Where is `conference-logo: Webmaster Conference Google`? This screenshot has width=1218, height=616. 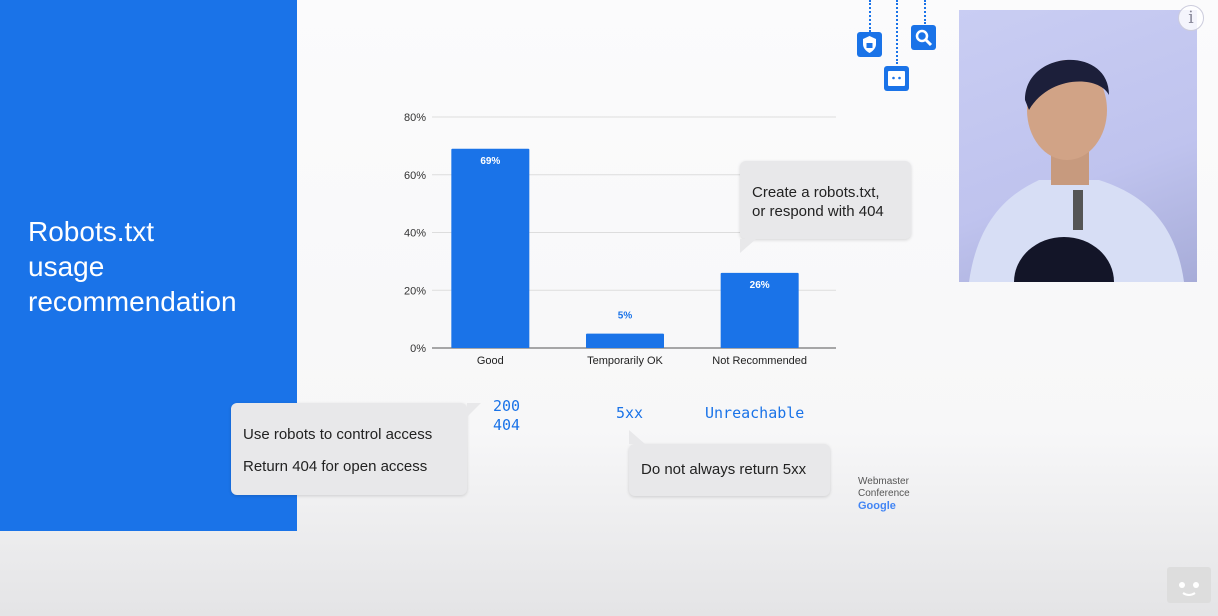
conference-logo: Webmaster Conference Google is located at coordinates (884, 494).